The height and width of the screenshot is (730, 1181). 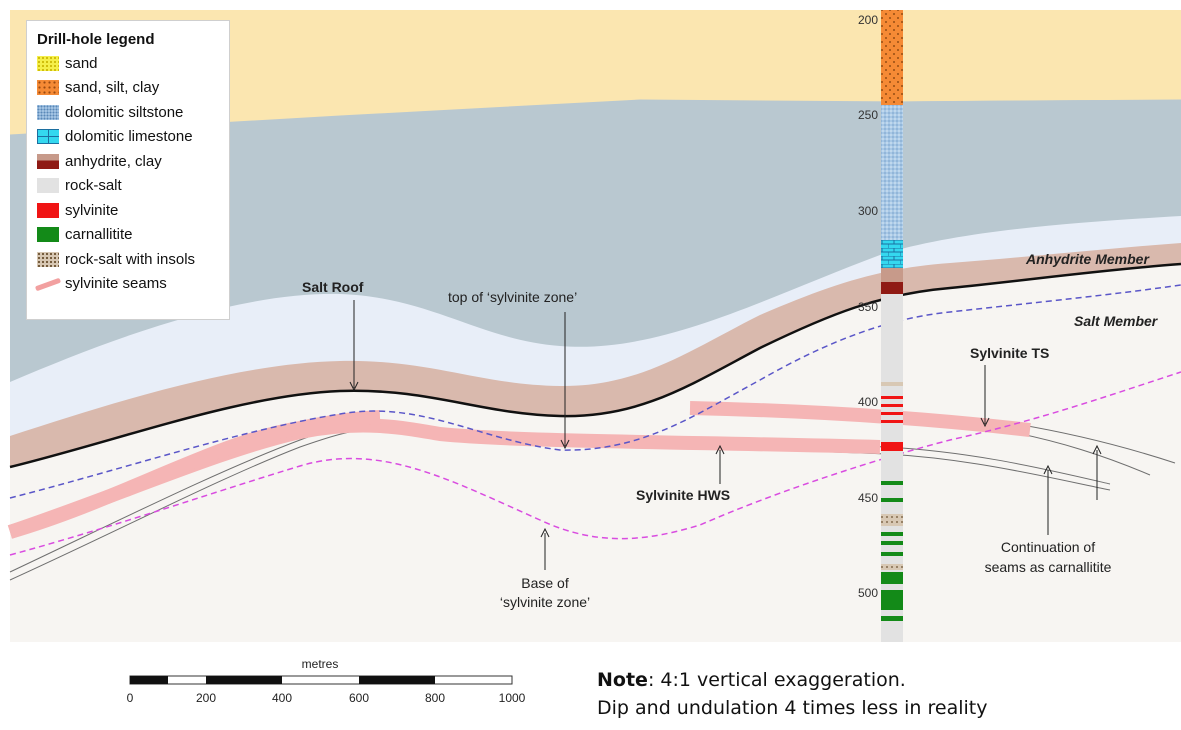 I want to click on legend-item-rock-salt-insols: rock-salt with insols, so click(x=130, y=259).